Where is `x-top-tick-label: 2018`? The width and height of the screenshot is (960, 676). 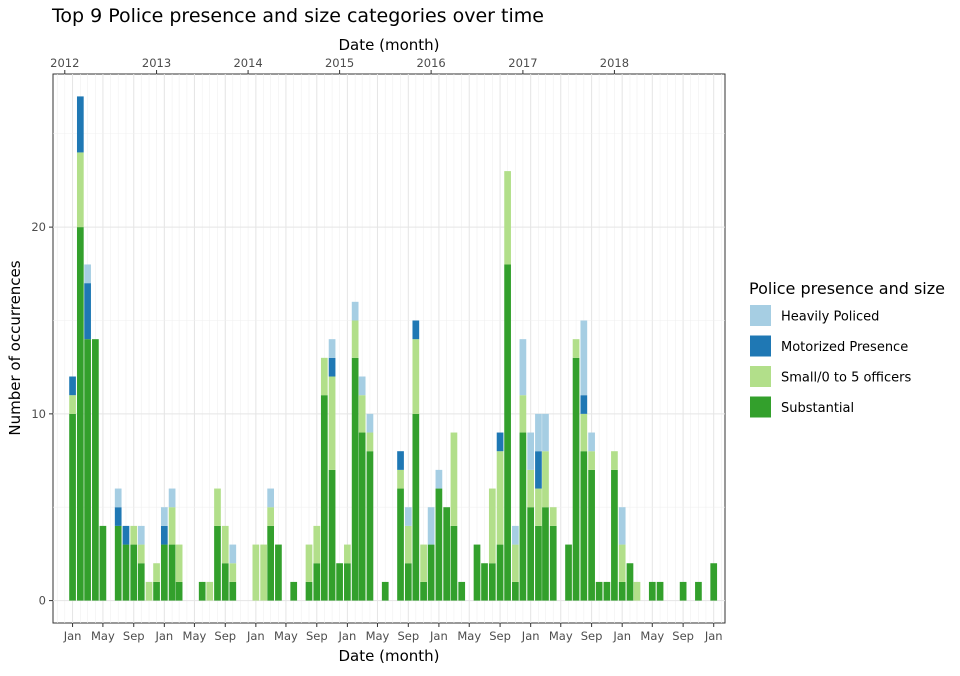
x-top-tick-label: 2018 is located at coordinates (614, 63).